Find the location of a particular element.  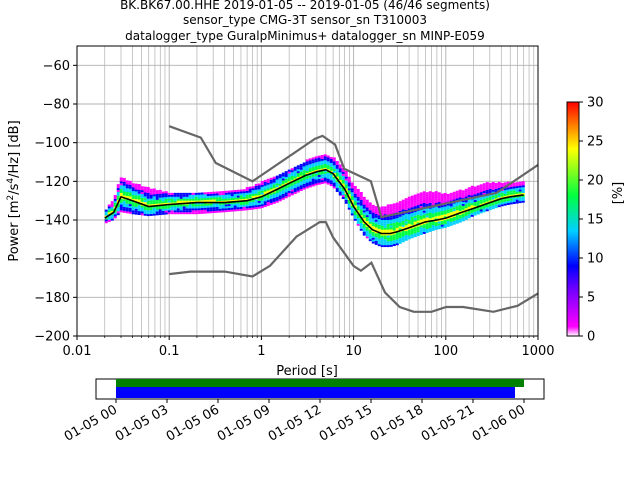

x-tick-label: 1 is located at coordinates (261, 351).